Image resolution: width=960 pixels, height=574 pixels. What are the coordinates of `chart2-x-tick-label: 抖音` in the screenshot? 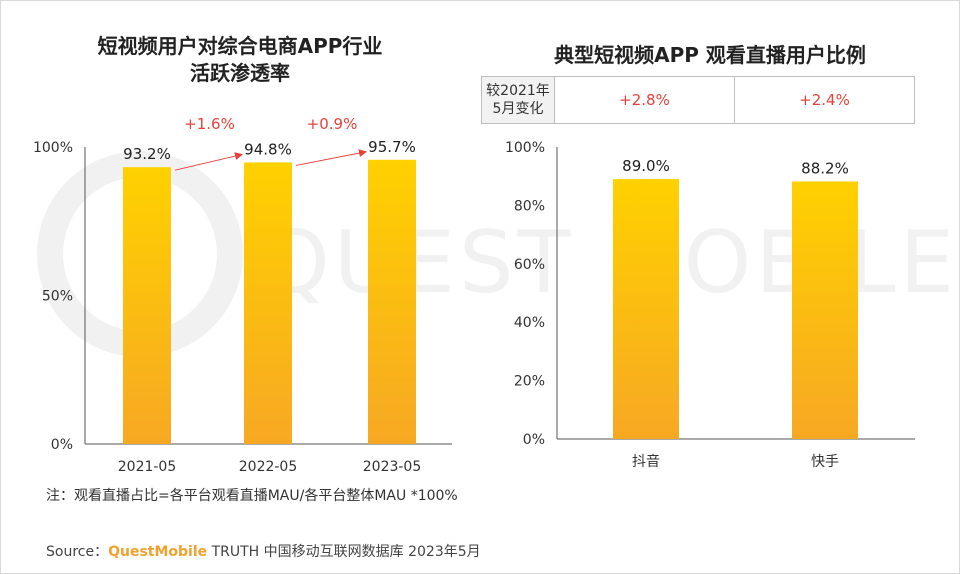 It's located at (646, 461).